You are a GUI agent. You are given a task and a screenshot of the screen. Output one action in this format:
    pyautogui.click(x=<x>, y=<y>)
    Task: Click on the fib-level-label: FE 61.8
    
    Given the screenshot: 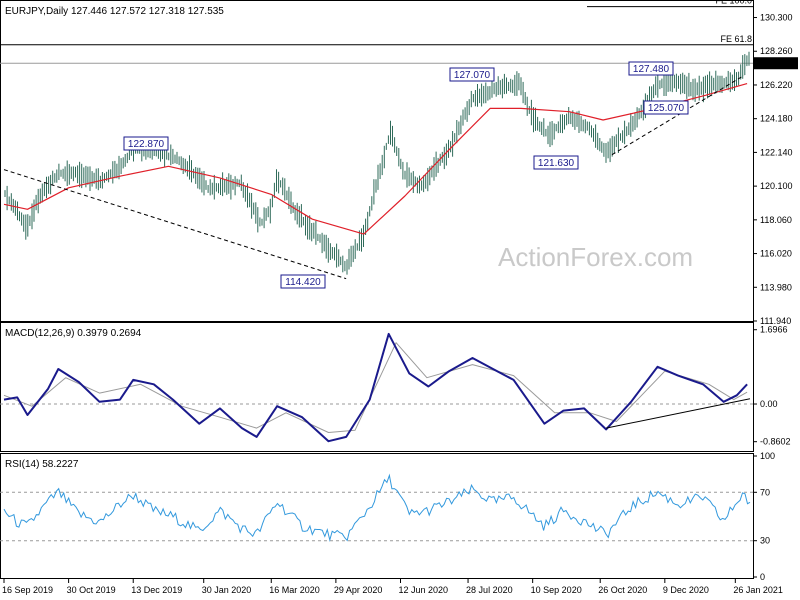 What is the action you would take?
    pyautogui.click(x=736, y=39)
    